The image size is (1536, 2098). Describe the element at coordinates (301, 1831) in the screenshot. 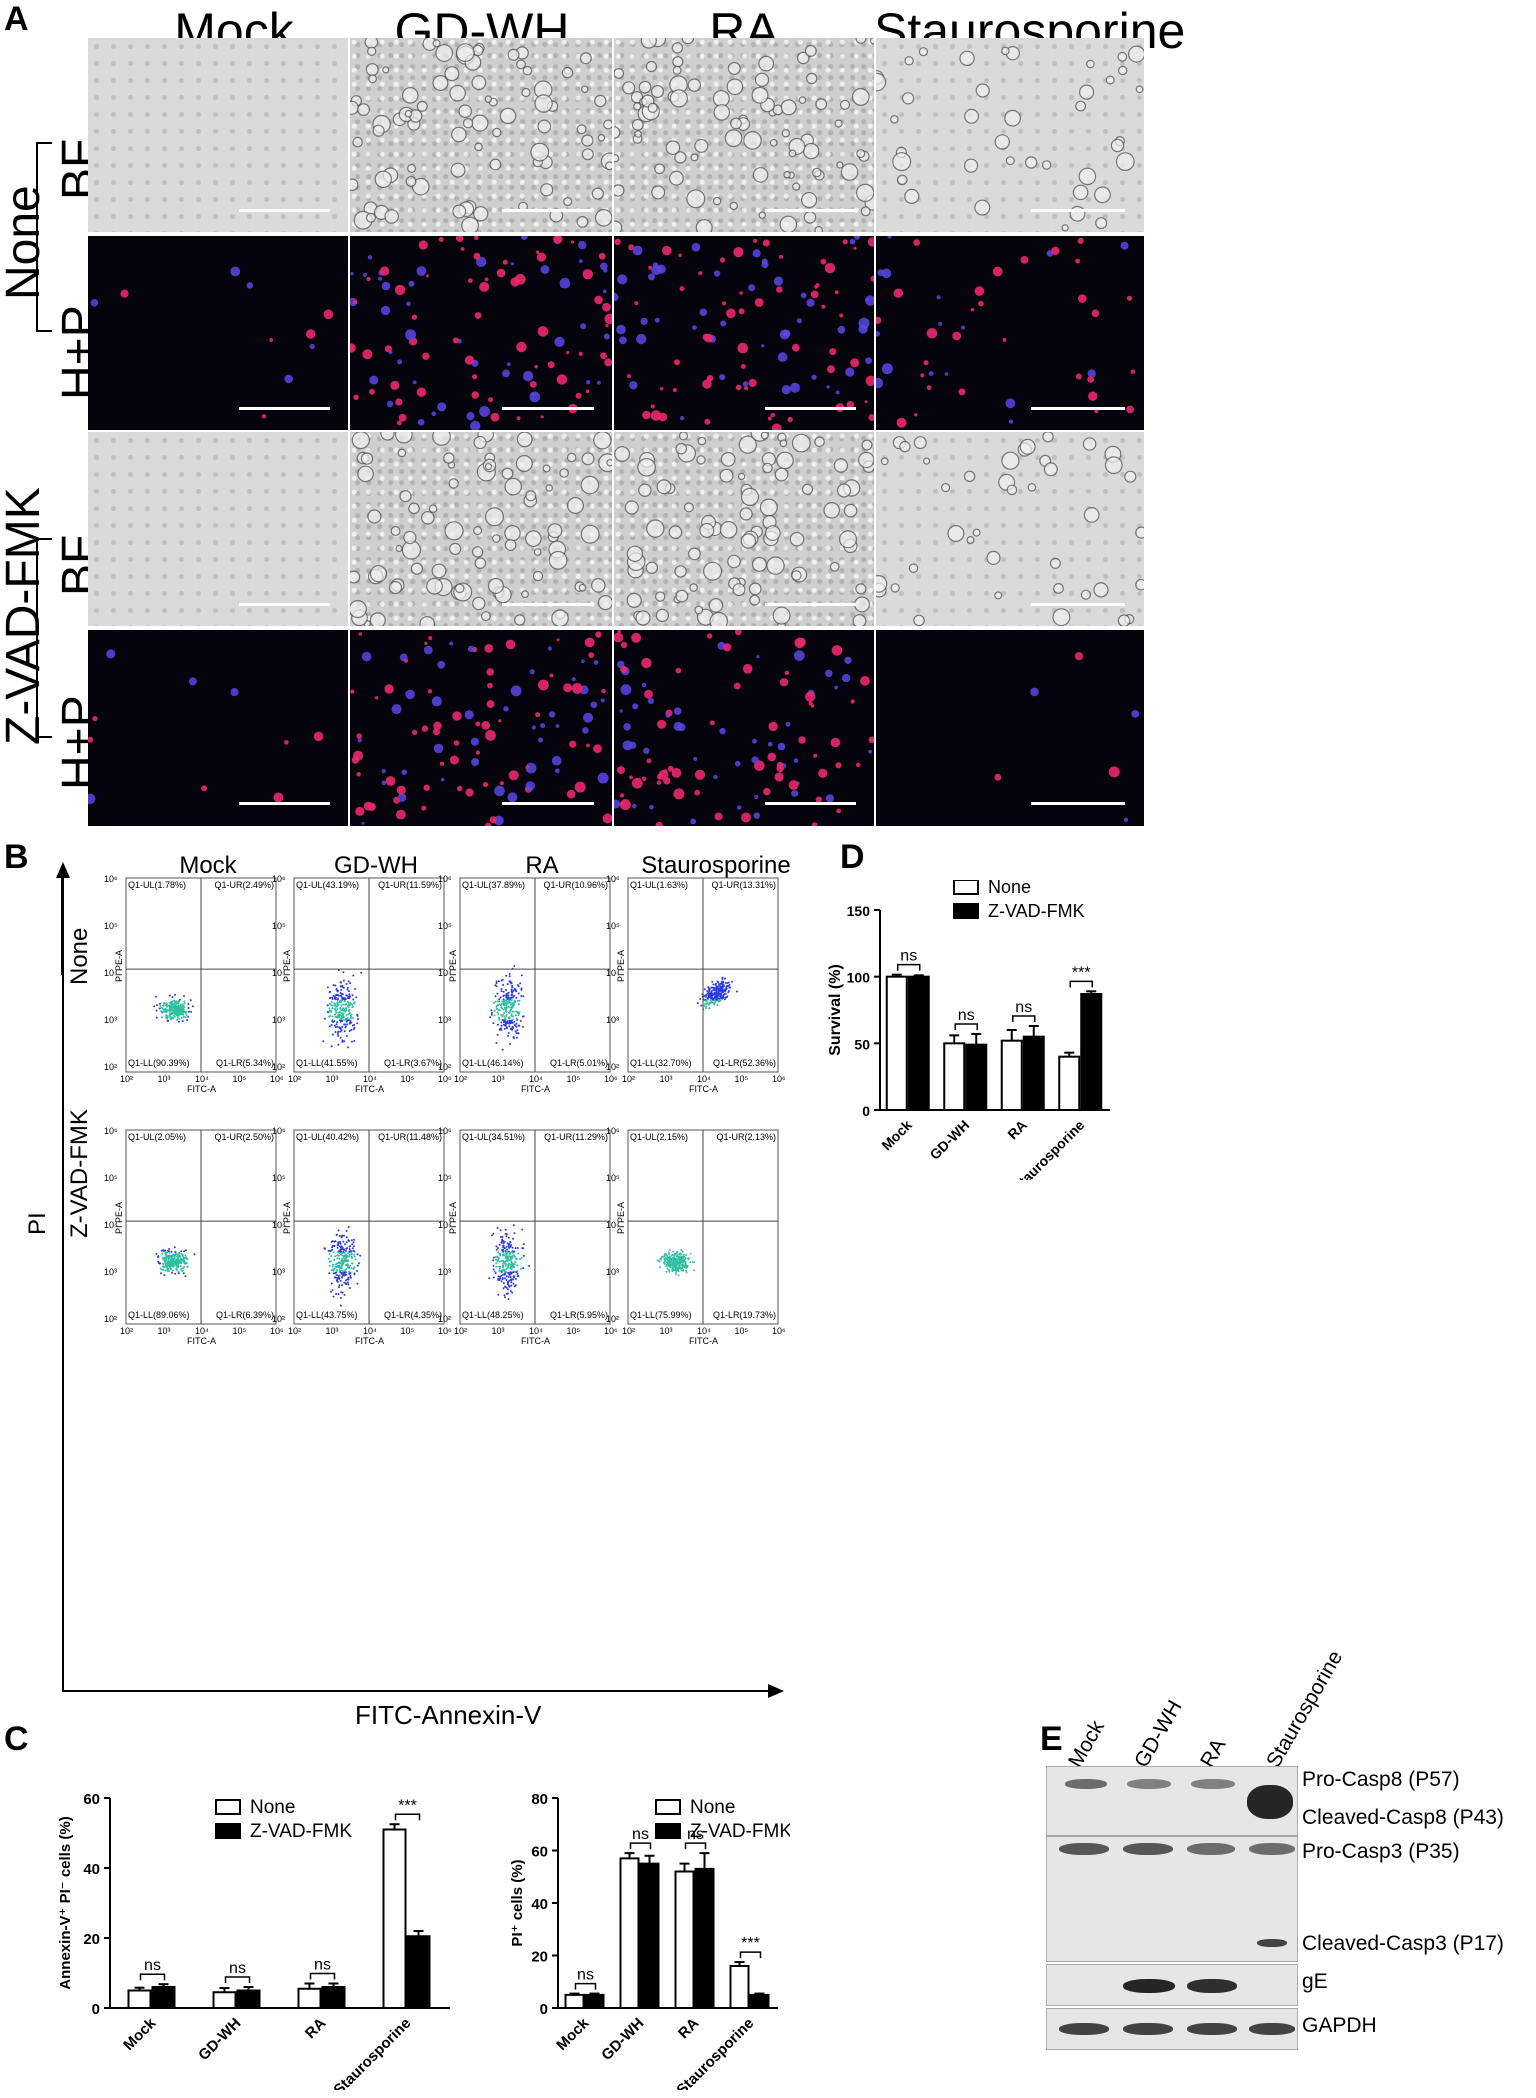

I see `legend-label-zvad: Z-VAD-FMK` at that location.